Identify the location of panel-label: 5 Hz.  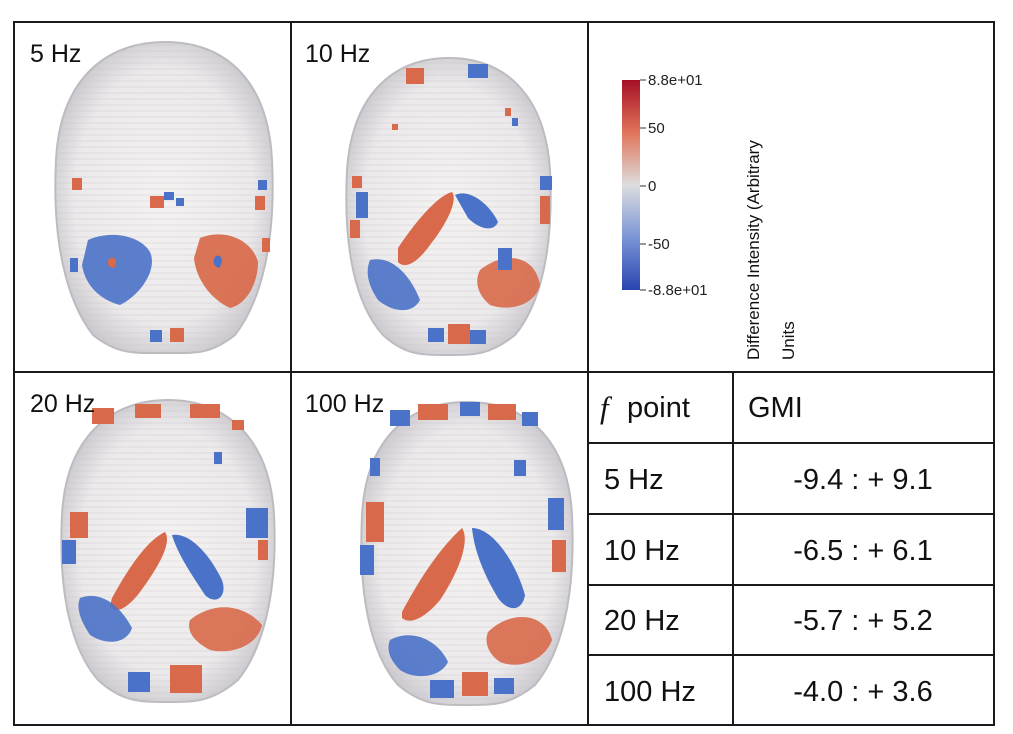
(55, 54).